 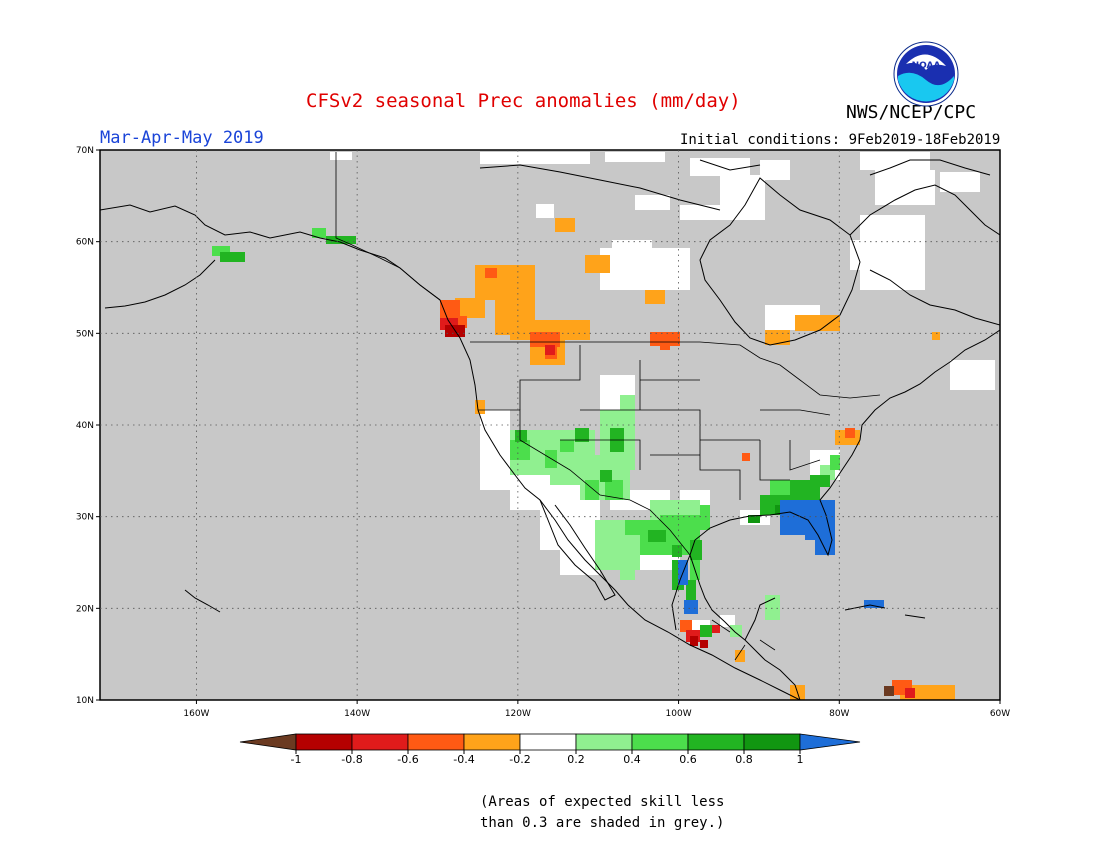 I want to click on colorbar-high-arrow, so click(x=830, y=742).